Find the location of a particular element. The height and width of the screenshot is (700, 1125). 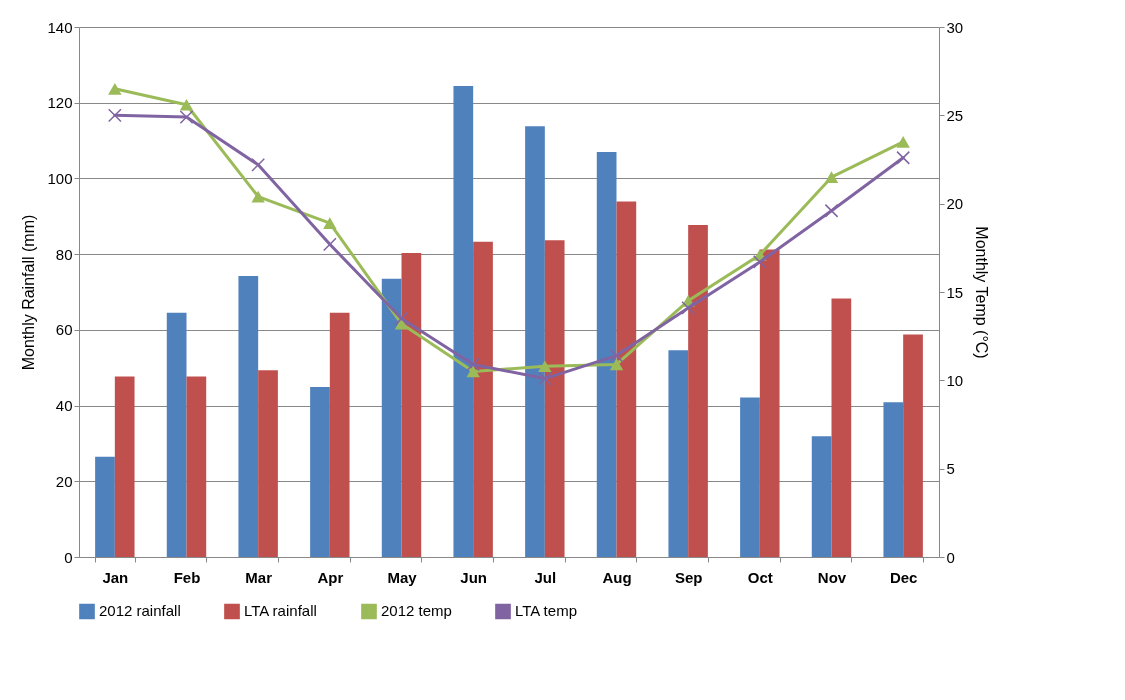

y-tick-label: 40 is located at coordinates (64, 406).